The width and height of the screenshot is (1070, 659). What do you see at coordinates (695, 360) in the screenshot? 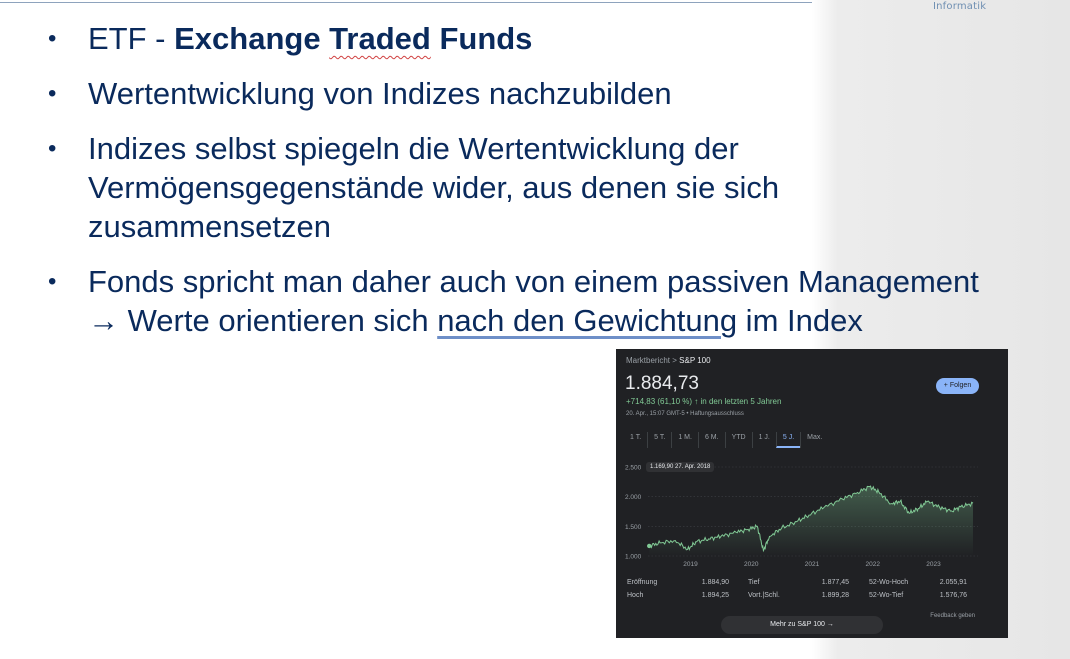
I see `breadcrumb-current: S&P 100` at bounding box center [695, 360].